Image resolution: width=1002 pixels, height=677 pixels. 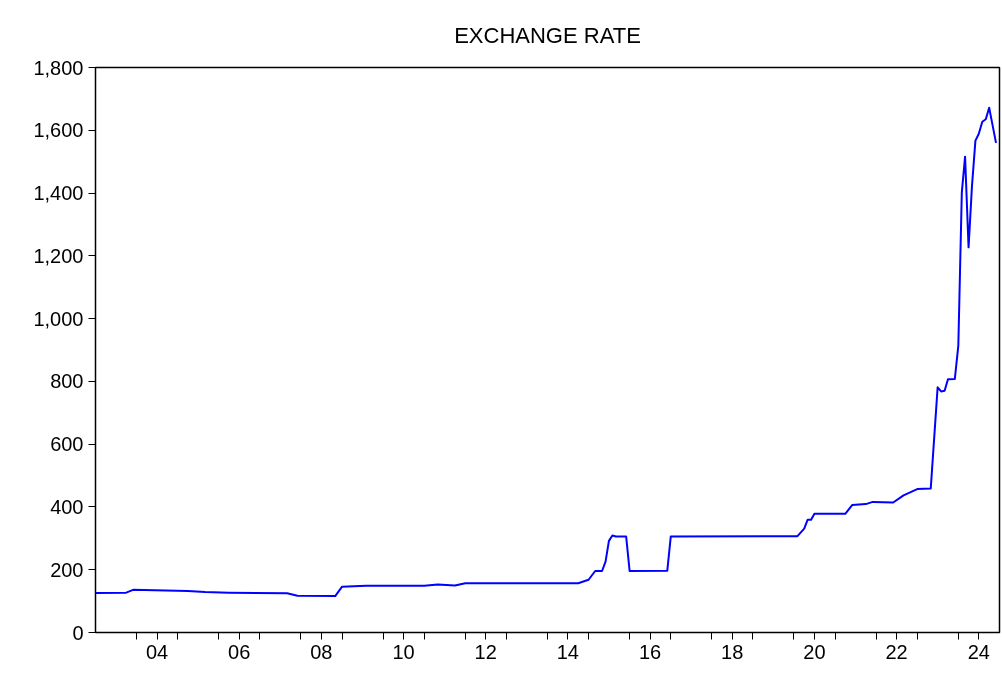 I want to click on chart-title: EXCHANGE RATE, so click(x=547, y=35).